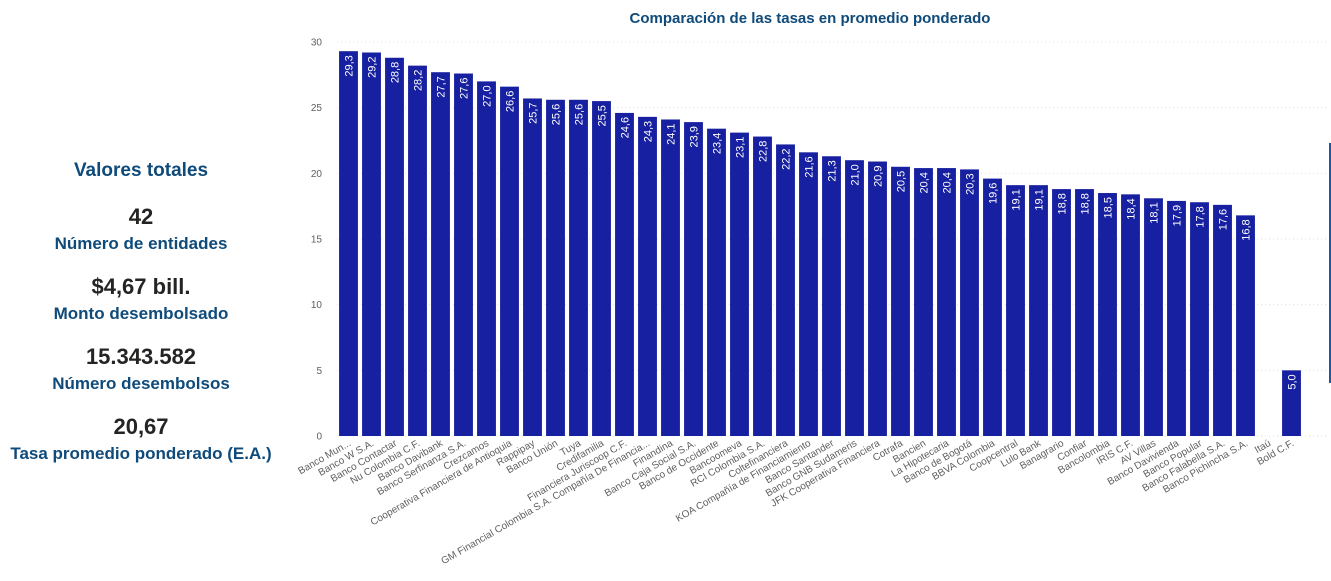 The width and height of the screenshot is (1331, 581). Describe the element at coordinates (603, 115) in the screenshot. I see `data-label: 25,5` at that location.